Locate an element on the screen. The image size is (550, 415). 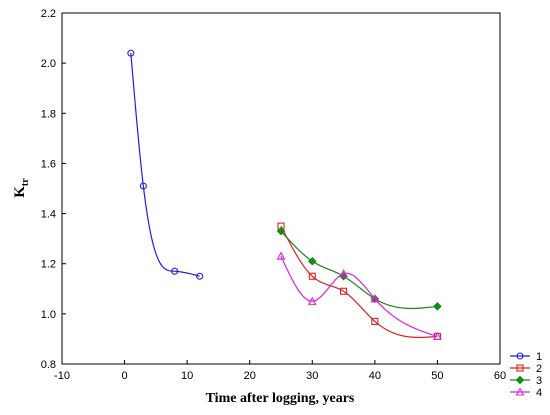
y-tick-label: 1.6 is located at coordinates (48, 164).